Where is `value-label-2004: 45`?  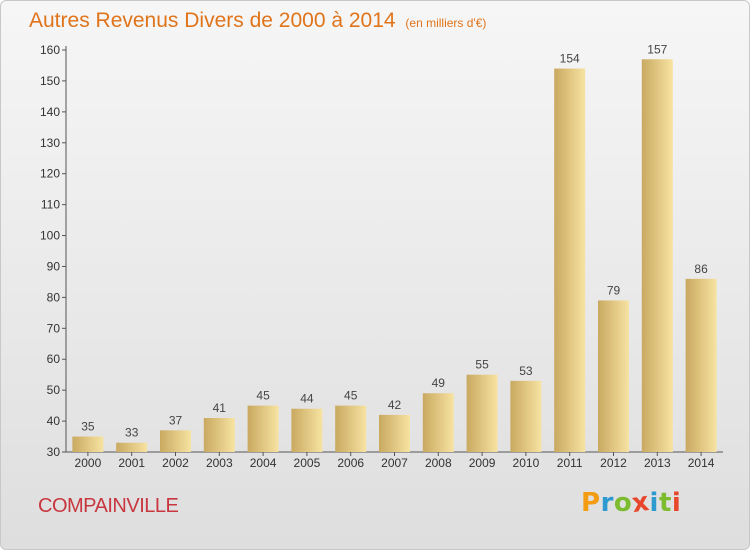
value-label-2004: 45 is located at coordinates (263, 396).